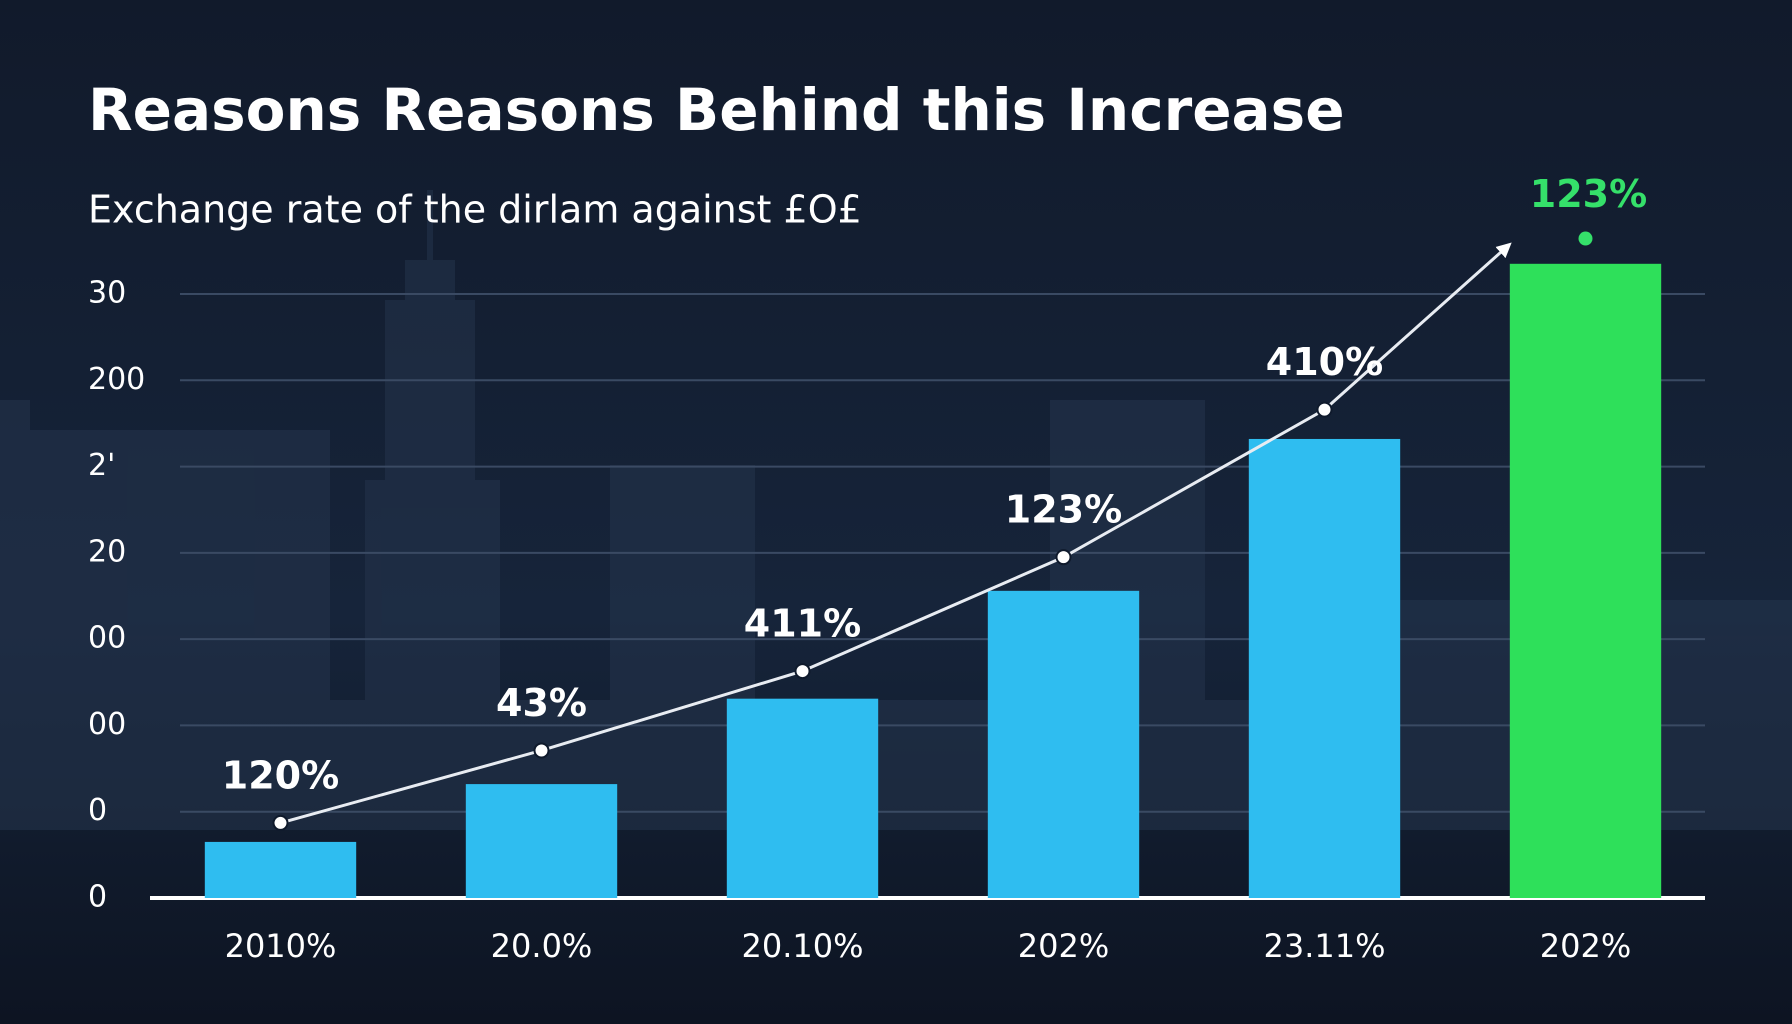 This screenshot has width=1792, height=1024. What do you see at coordinates (280, 775) in the screenshot?
I see `data-label: 120%` at bounding box center [280, 775].